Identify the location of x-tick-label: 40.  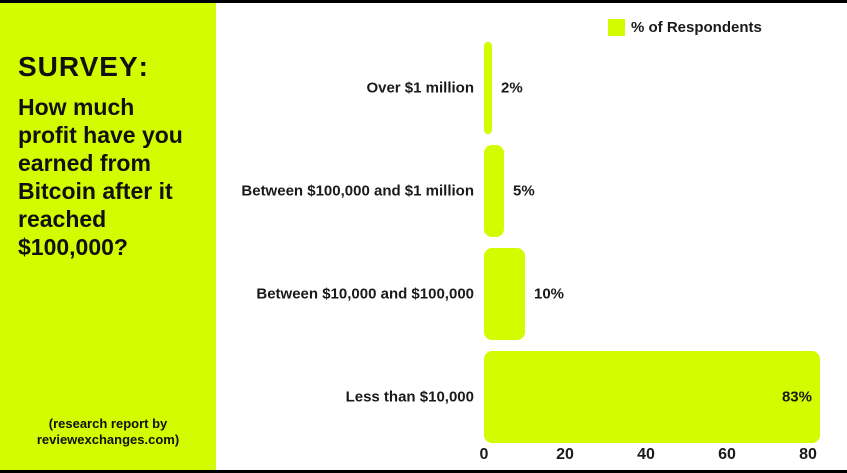
(646, 454).